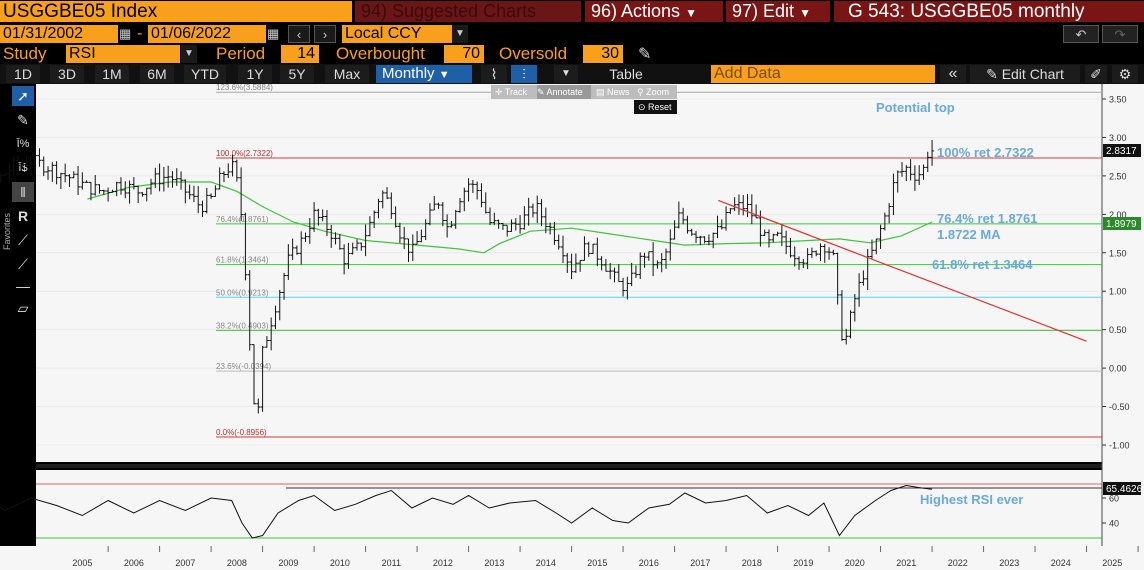 Image resolution: width=1144 pixels, height=570 pixels. I want to click on annot-highest-rsi: Highest RSI ever, so click(971, 499).